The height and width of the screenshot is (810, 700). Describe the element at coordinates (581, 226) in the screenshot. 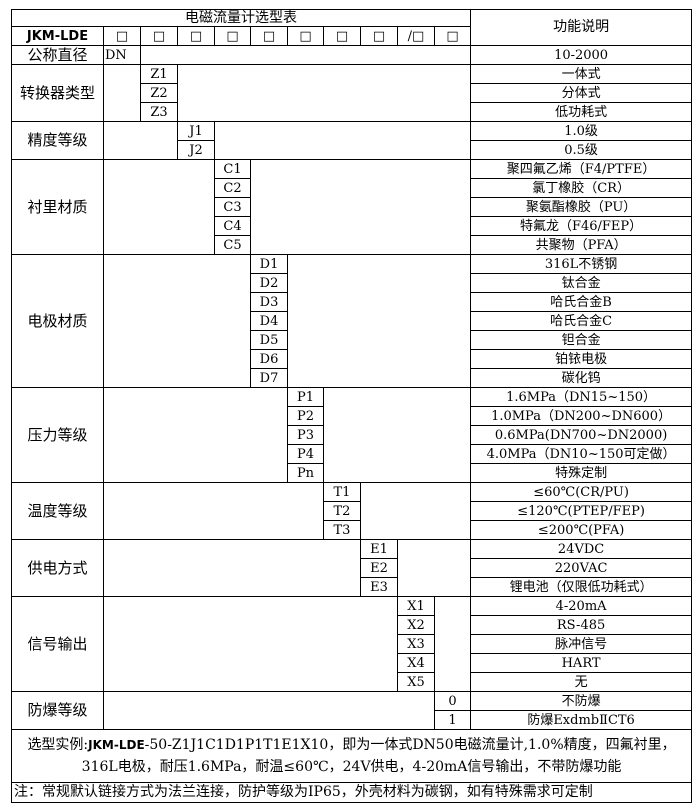

I see `option-description: 特氟龙（F46/FEP）` at that location.